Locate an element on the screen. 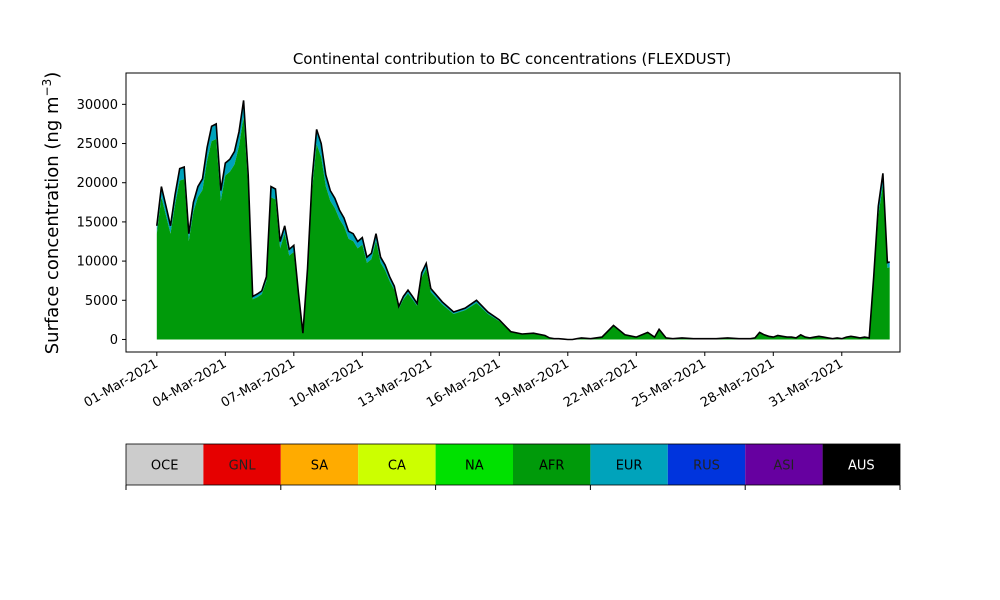 The height and width of the screenshot is (600, 1000). y-tick-label-4: 20000 is located at coordinates (97, 183).